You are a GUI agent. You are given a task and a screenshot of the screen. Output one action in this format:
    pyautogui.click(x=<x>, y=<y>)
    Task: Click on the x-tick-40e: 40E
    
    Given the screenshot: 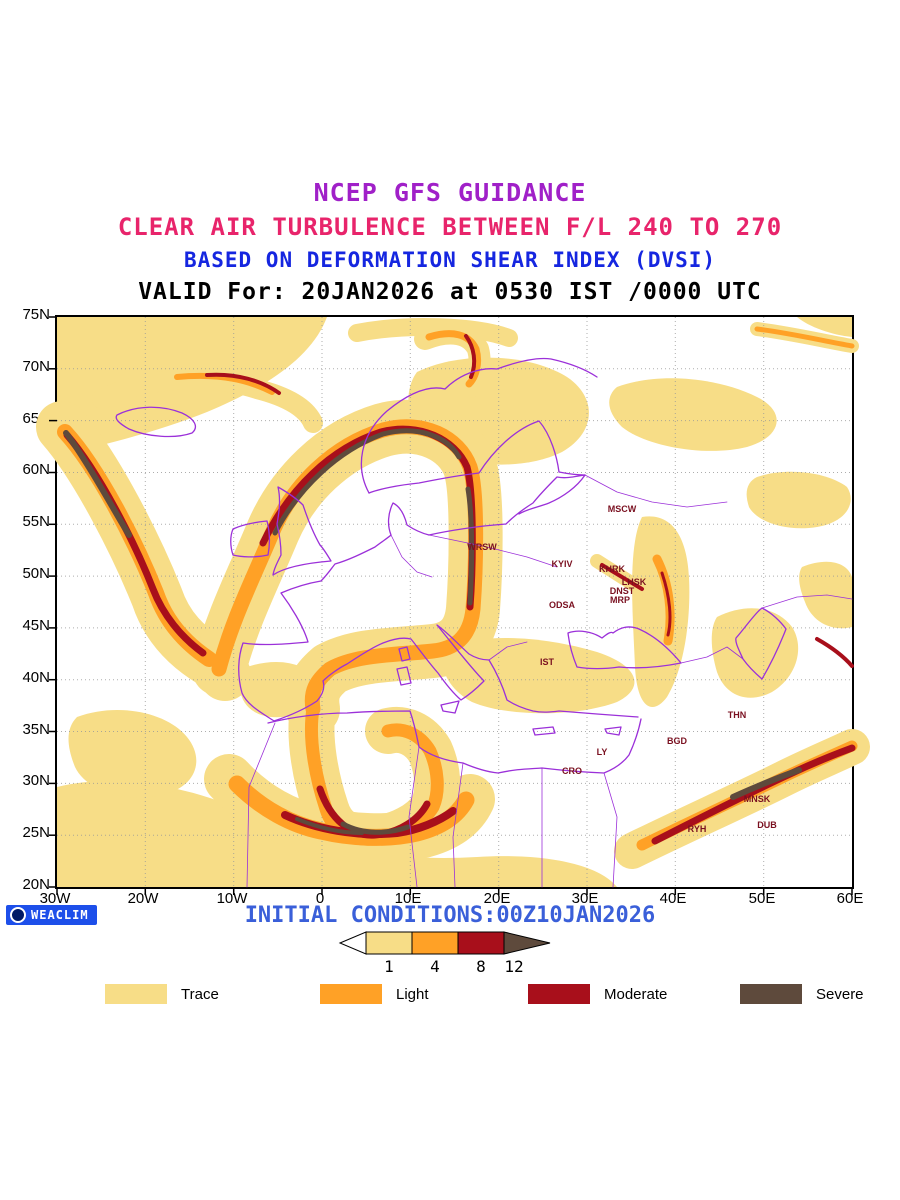 What is the action you would take?
    pyautogui.click(x=673, y=898)
    